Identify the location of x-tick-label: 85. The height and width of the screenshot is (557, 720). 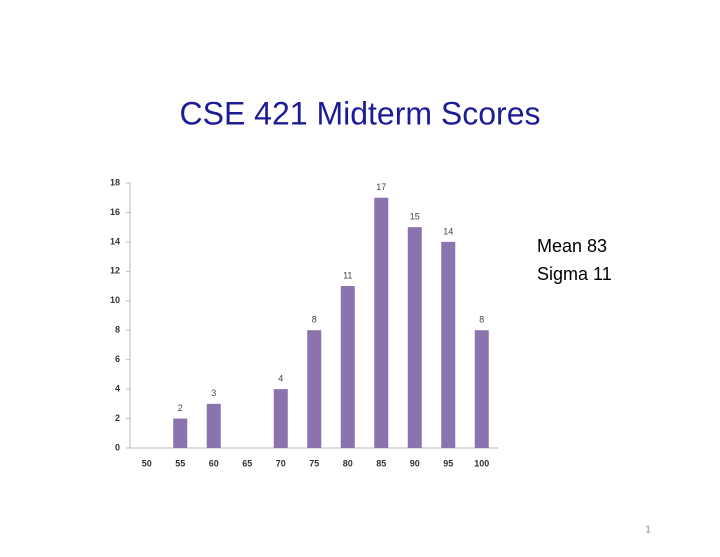
(381, 463).